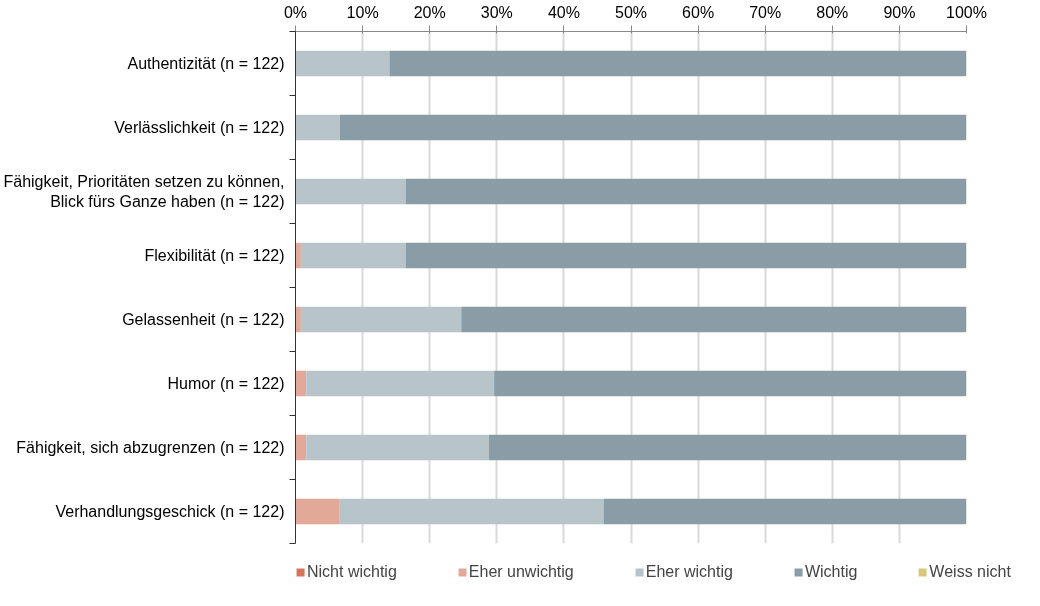  I want to click on y-tick-label: Gelassenheit (n = 122), so click(203, 319).